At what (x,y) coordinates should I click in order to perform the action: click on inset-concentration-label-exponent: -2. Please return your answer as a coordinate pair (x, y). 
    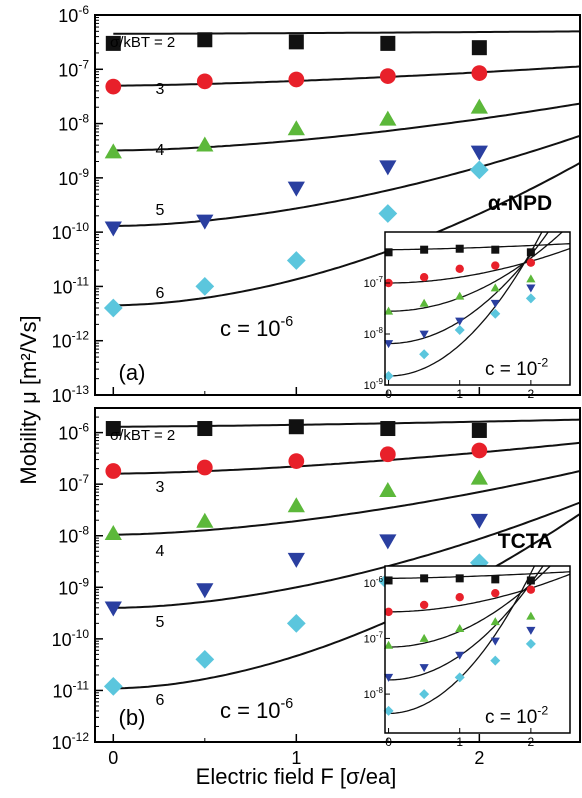
    Looking at the image, I should click on (542, 710).